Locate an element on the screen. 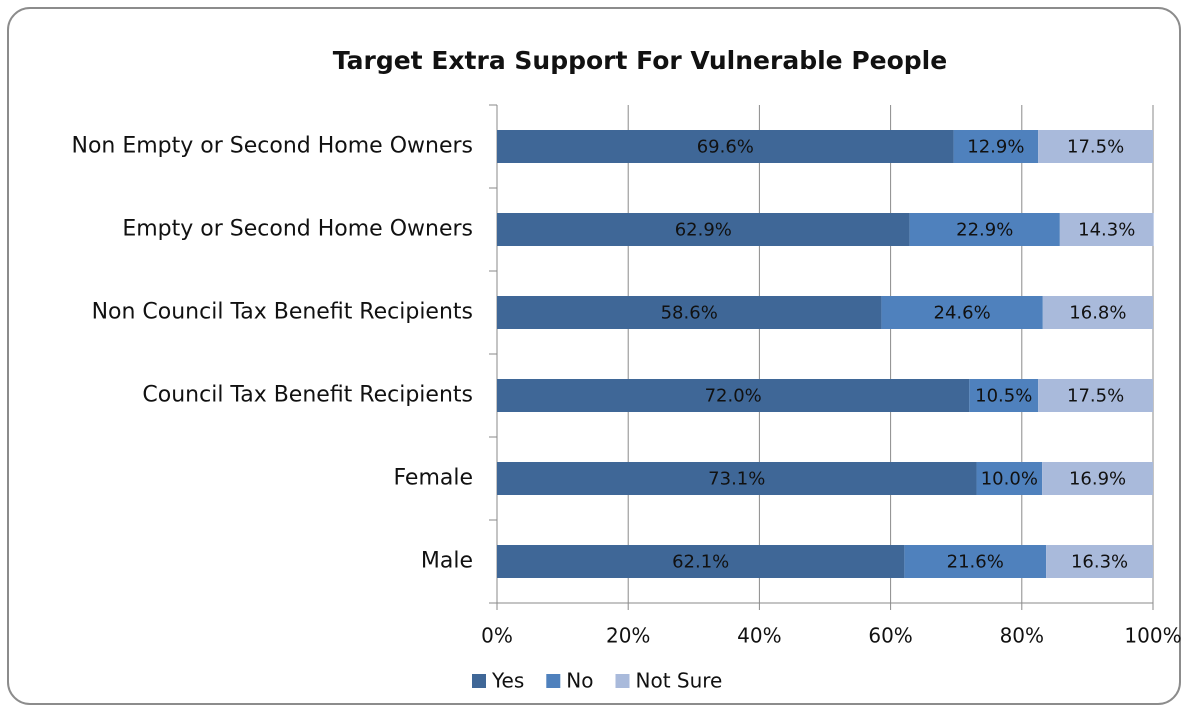  data-label: 16.8% is located at coordinates (1097, 313).